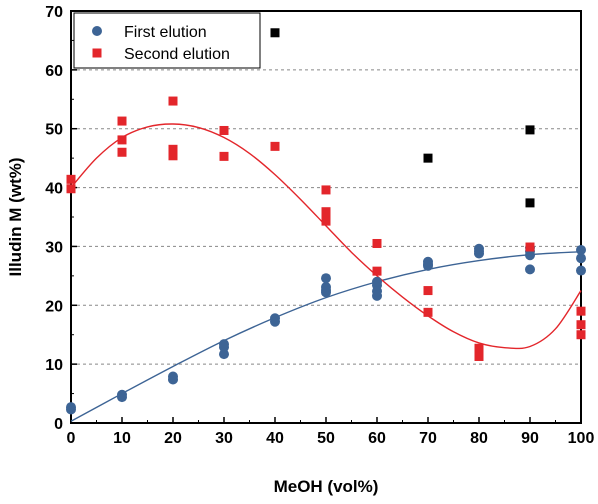 This screenshot has height=504, width=598. What do you see at coordinates (165, 32) in the screenshot?
I see `legend-label: First elution` at bounding box center [165, 32].